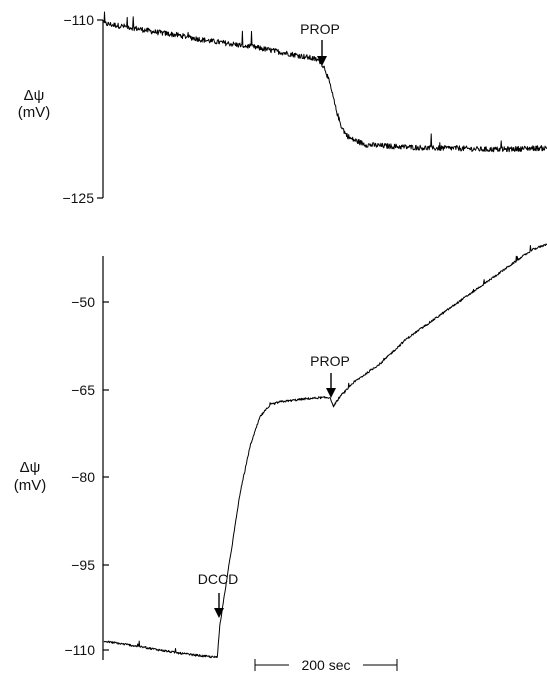 The image size is (547, 680). I want to click on dccd-label: DCCD, so click(218, 579).